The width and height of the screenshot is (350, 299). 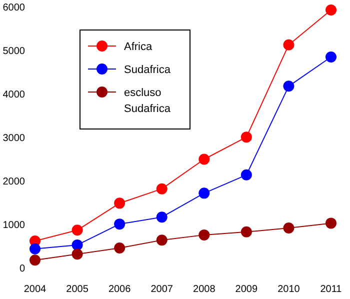 What do you see at coordinates (204, 289) in the screenshot?
I see `x-tick-label: 2008` at bounding box center [204, 289].